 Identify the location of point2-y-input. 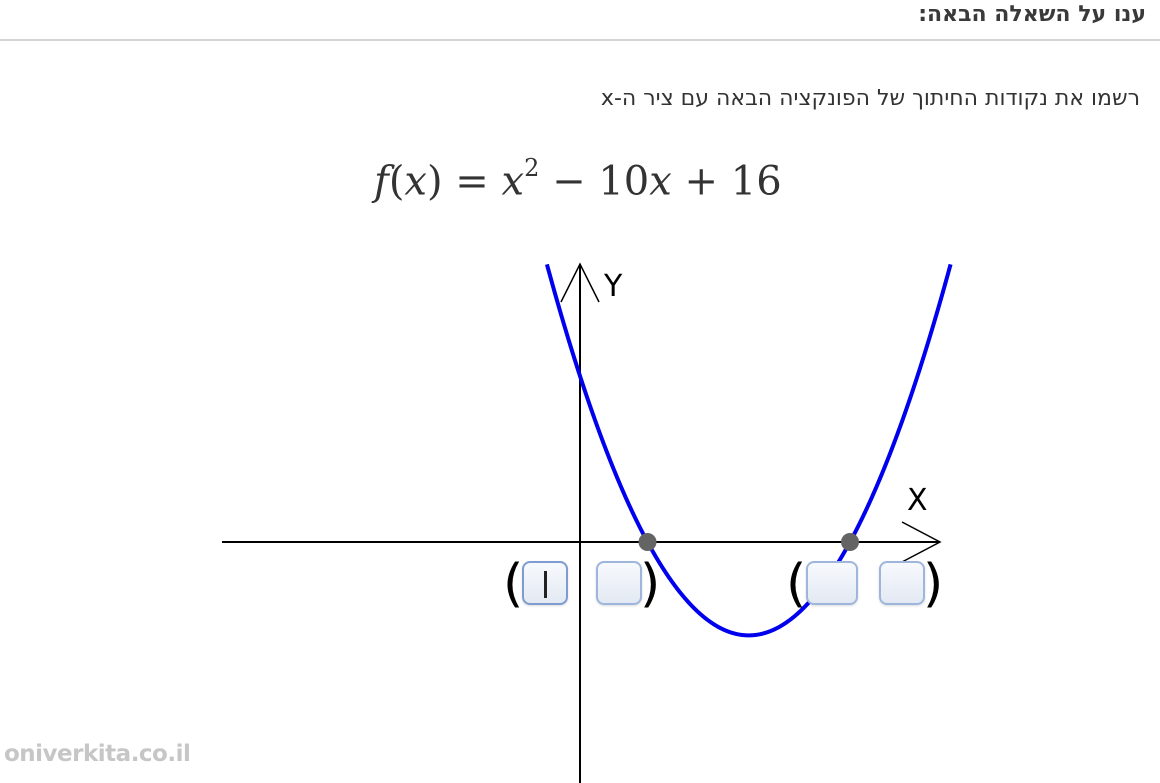
(902, 583).